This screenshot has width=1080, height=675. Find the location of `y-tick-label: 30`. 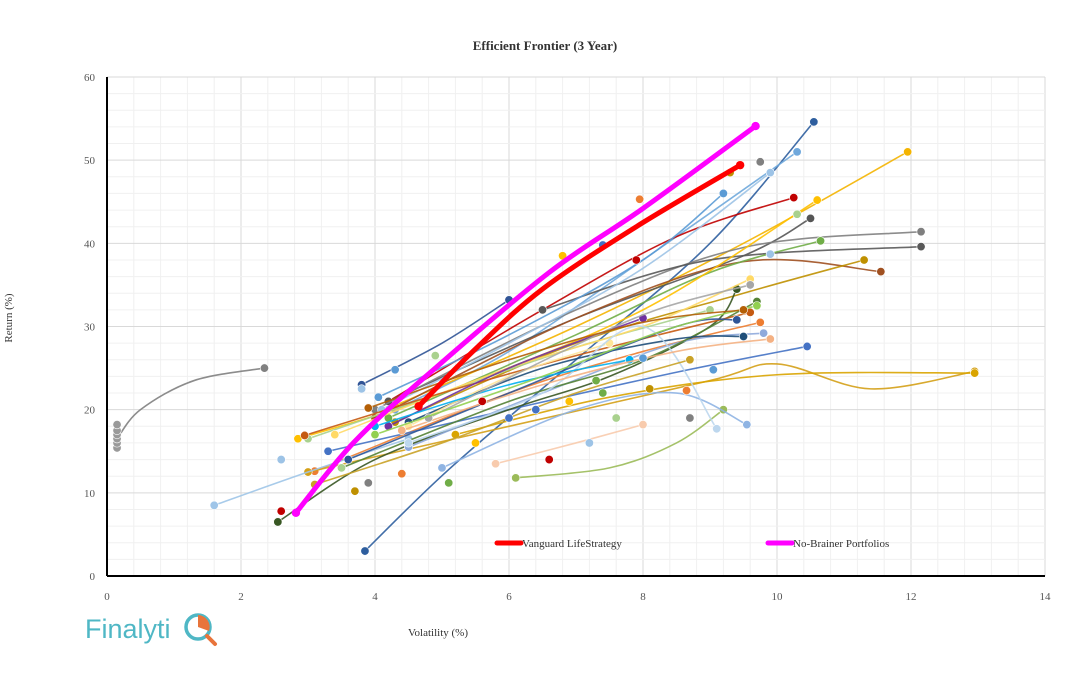

y-tick-label: 30 is located at coordinates (90, 328).